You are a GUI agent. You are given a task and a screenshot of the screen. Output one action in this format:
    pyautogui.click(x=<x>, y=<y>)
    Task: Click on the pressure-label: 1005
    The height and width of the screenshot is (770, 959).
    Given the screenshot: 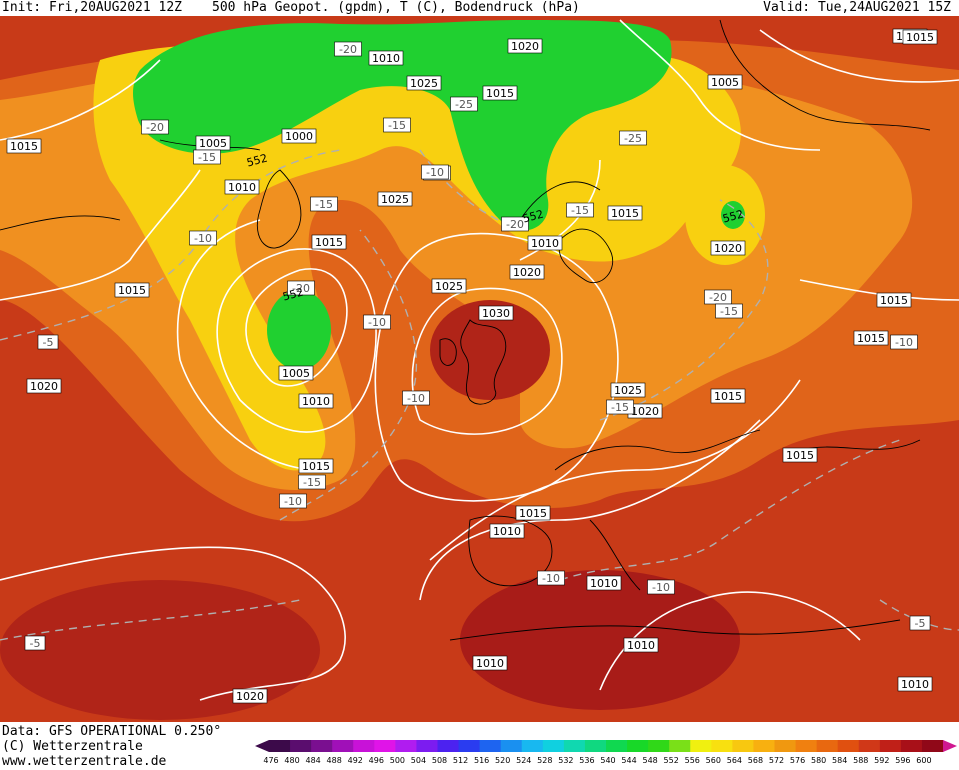 What is the action you would take?
    pyautogui.click(x=213, y=143)
    